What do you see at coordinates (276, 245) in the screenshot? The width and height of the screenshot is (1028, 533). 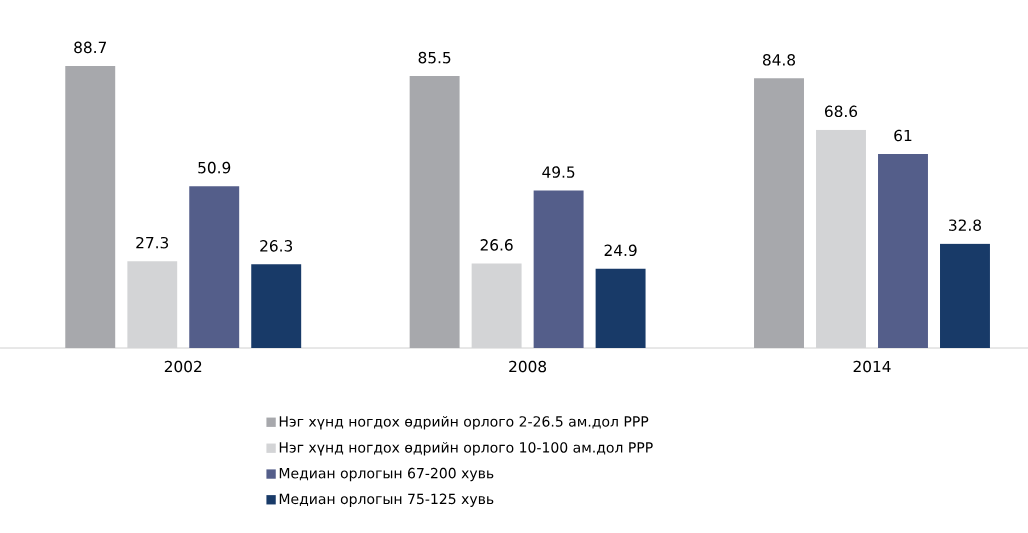 I see `data-label: 26.3` at bounding box center [276, 245].